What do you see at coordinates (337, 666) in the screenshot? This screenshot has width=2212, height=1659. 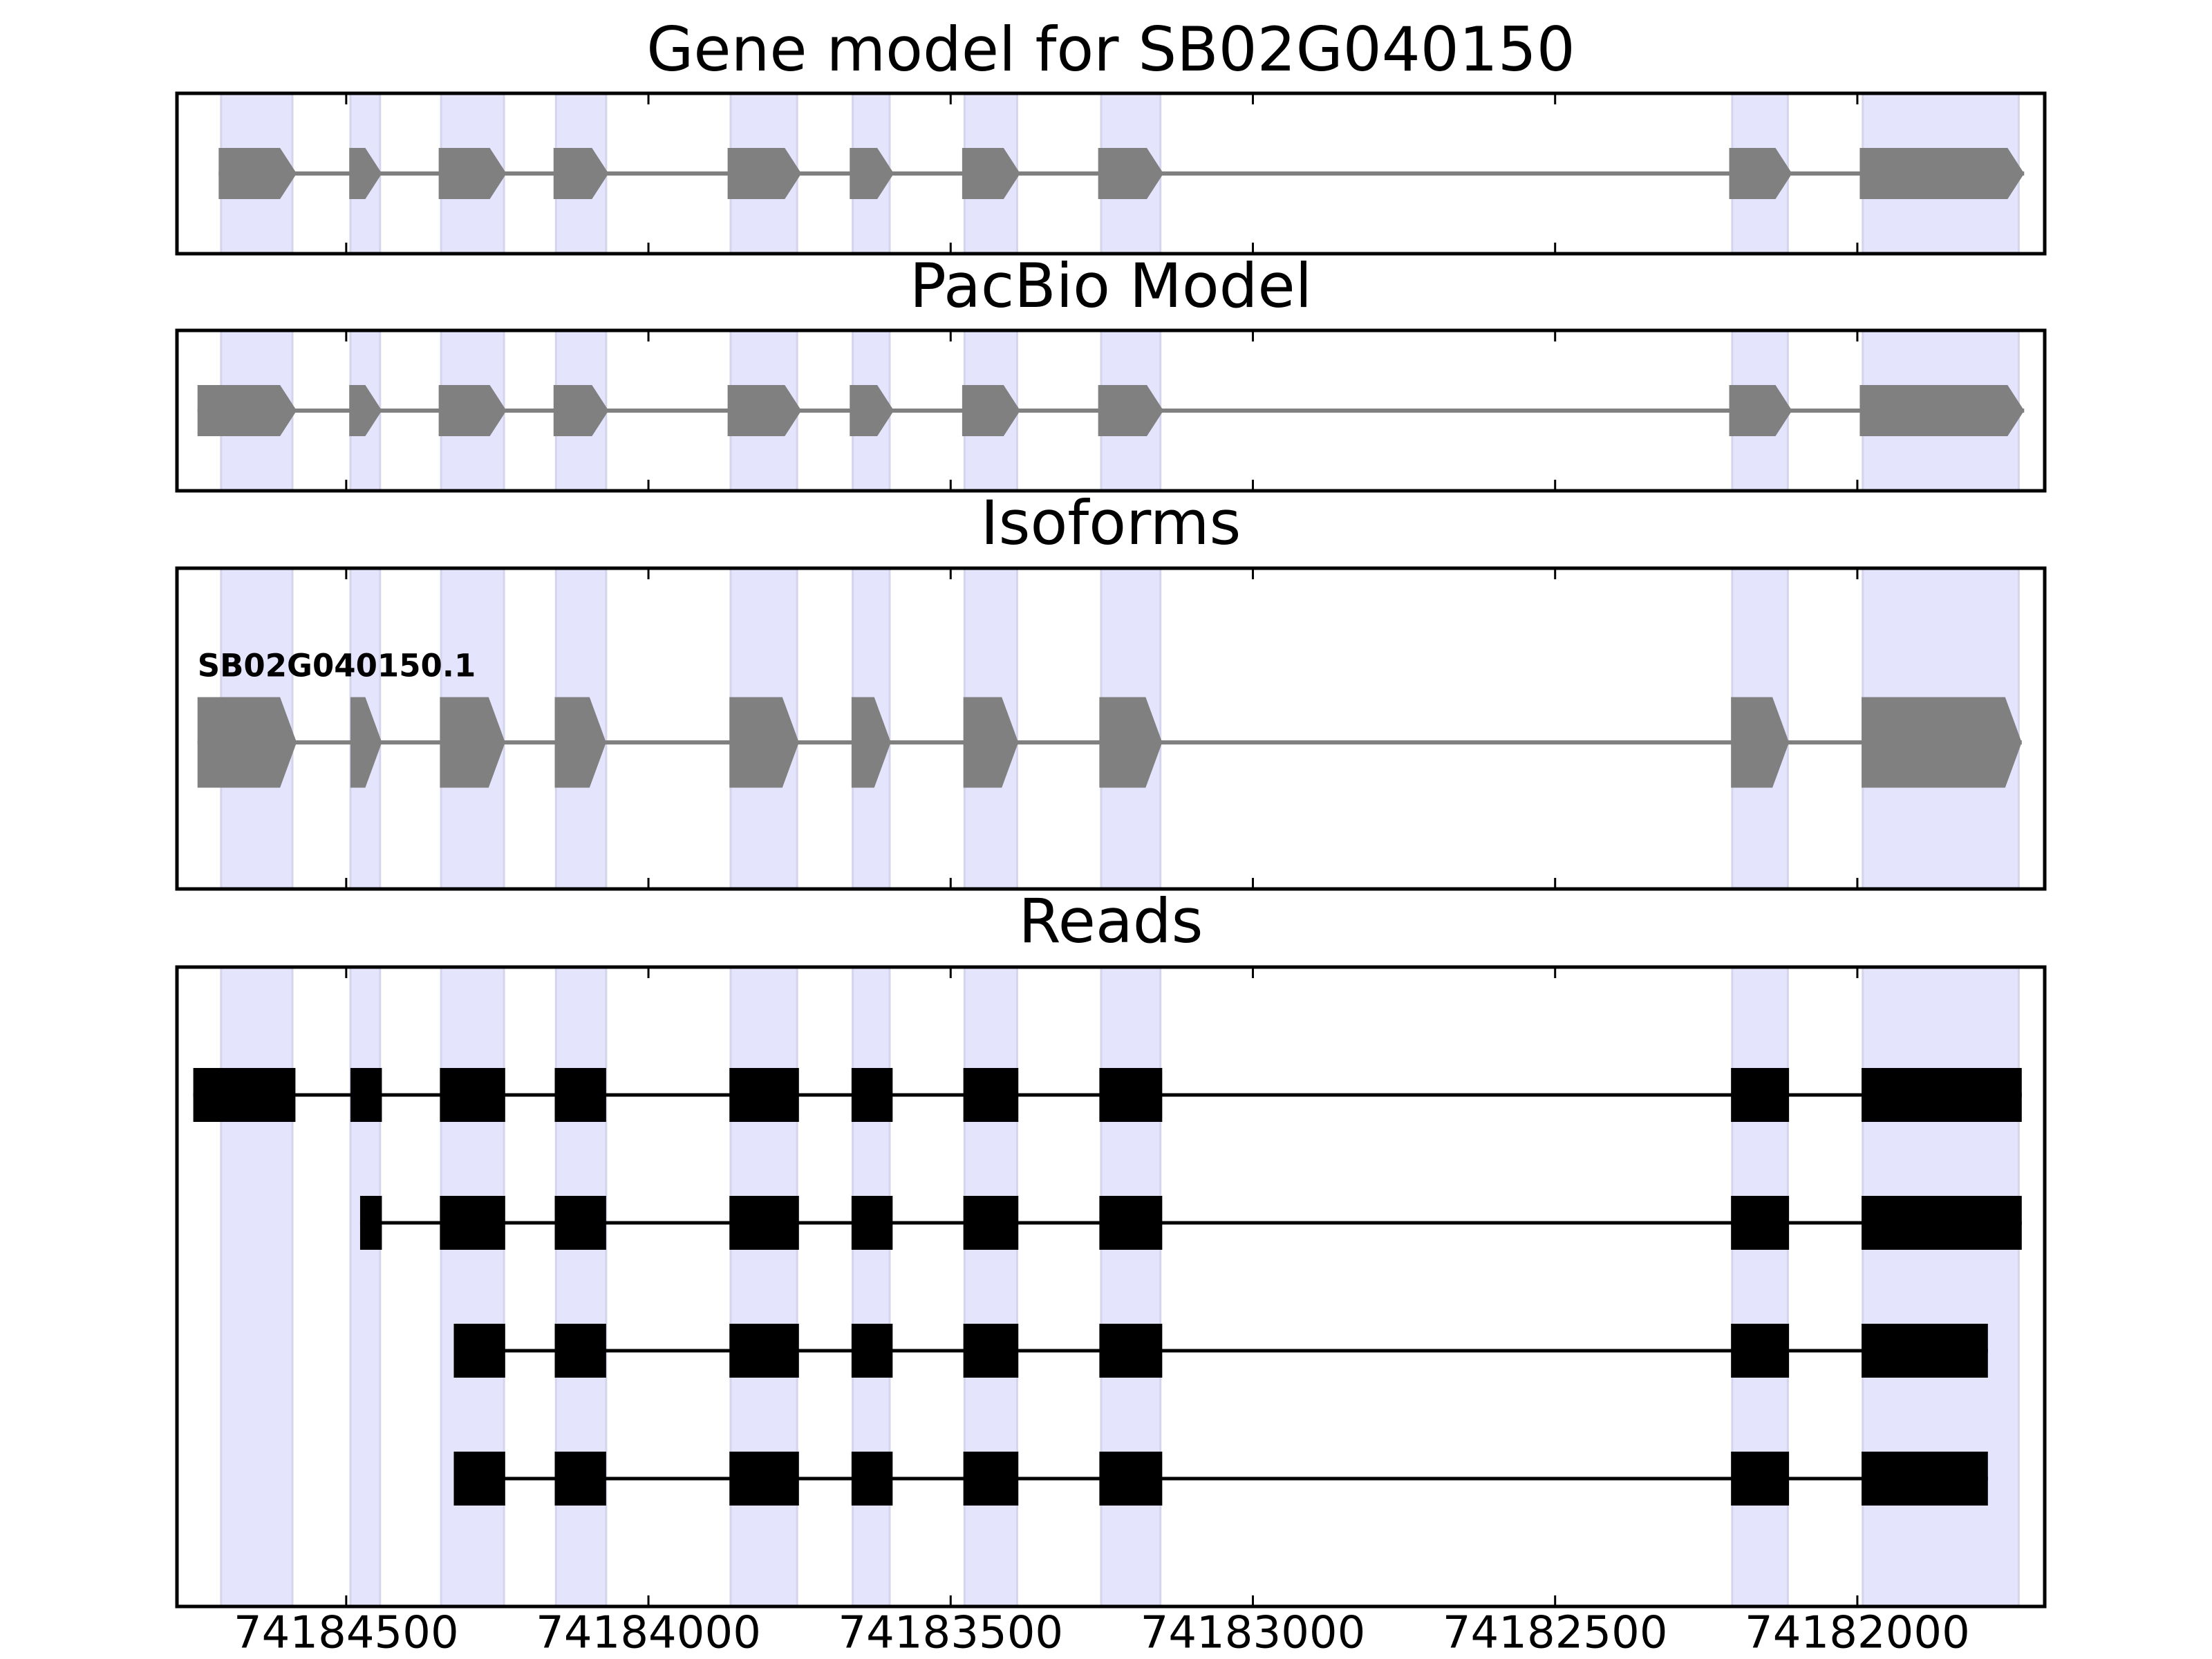 I see `track-label: SB02G040150.1` at bounding box center [337, 666].